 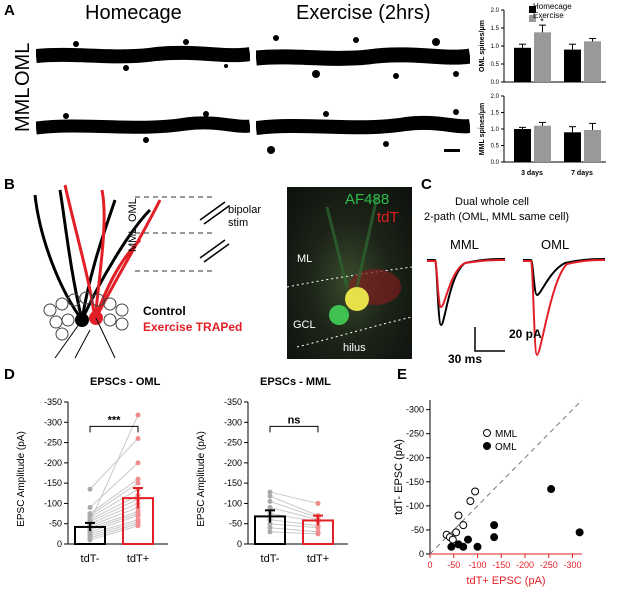 I want to click on chart-d2-title: EPSCs - MML, so click(x=295, y=382).